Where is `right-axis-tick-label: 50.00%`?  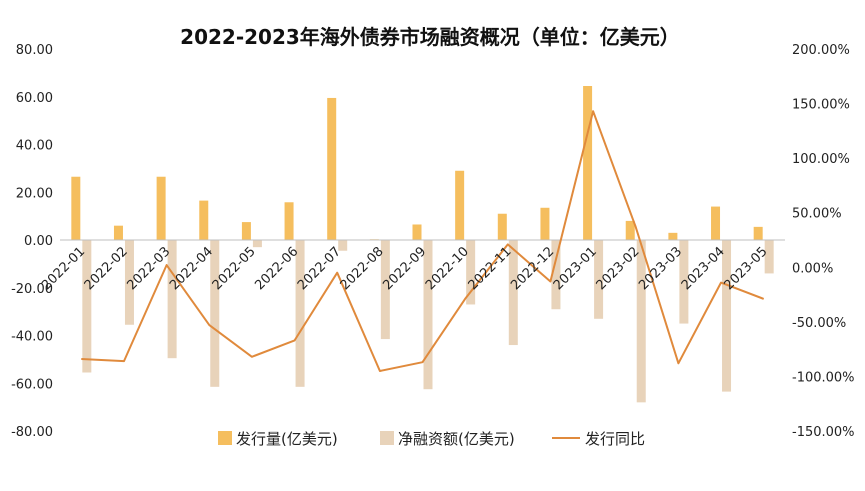
right-axis-tick-label: 50.00% is located at coordinates (817, 214).